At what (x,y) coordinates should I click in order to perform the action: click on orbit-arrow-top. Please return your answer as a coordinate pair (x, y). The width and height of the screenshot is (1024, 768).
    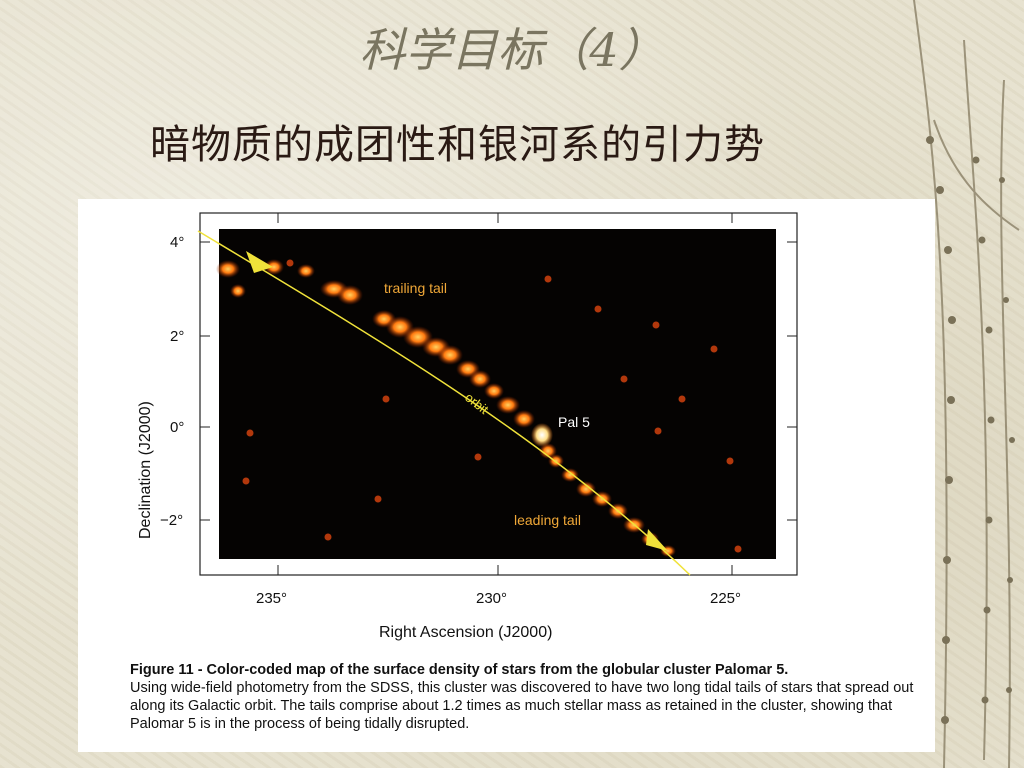
    Looking at the image, I should click on (259, 262).